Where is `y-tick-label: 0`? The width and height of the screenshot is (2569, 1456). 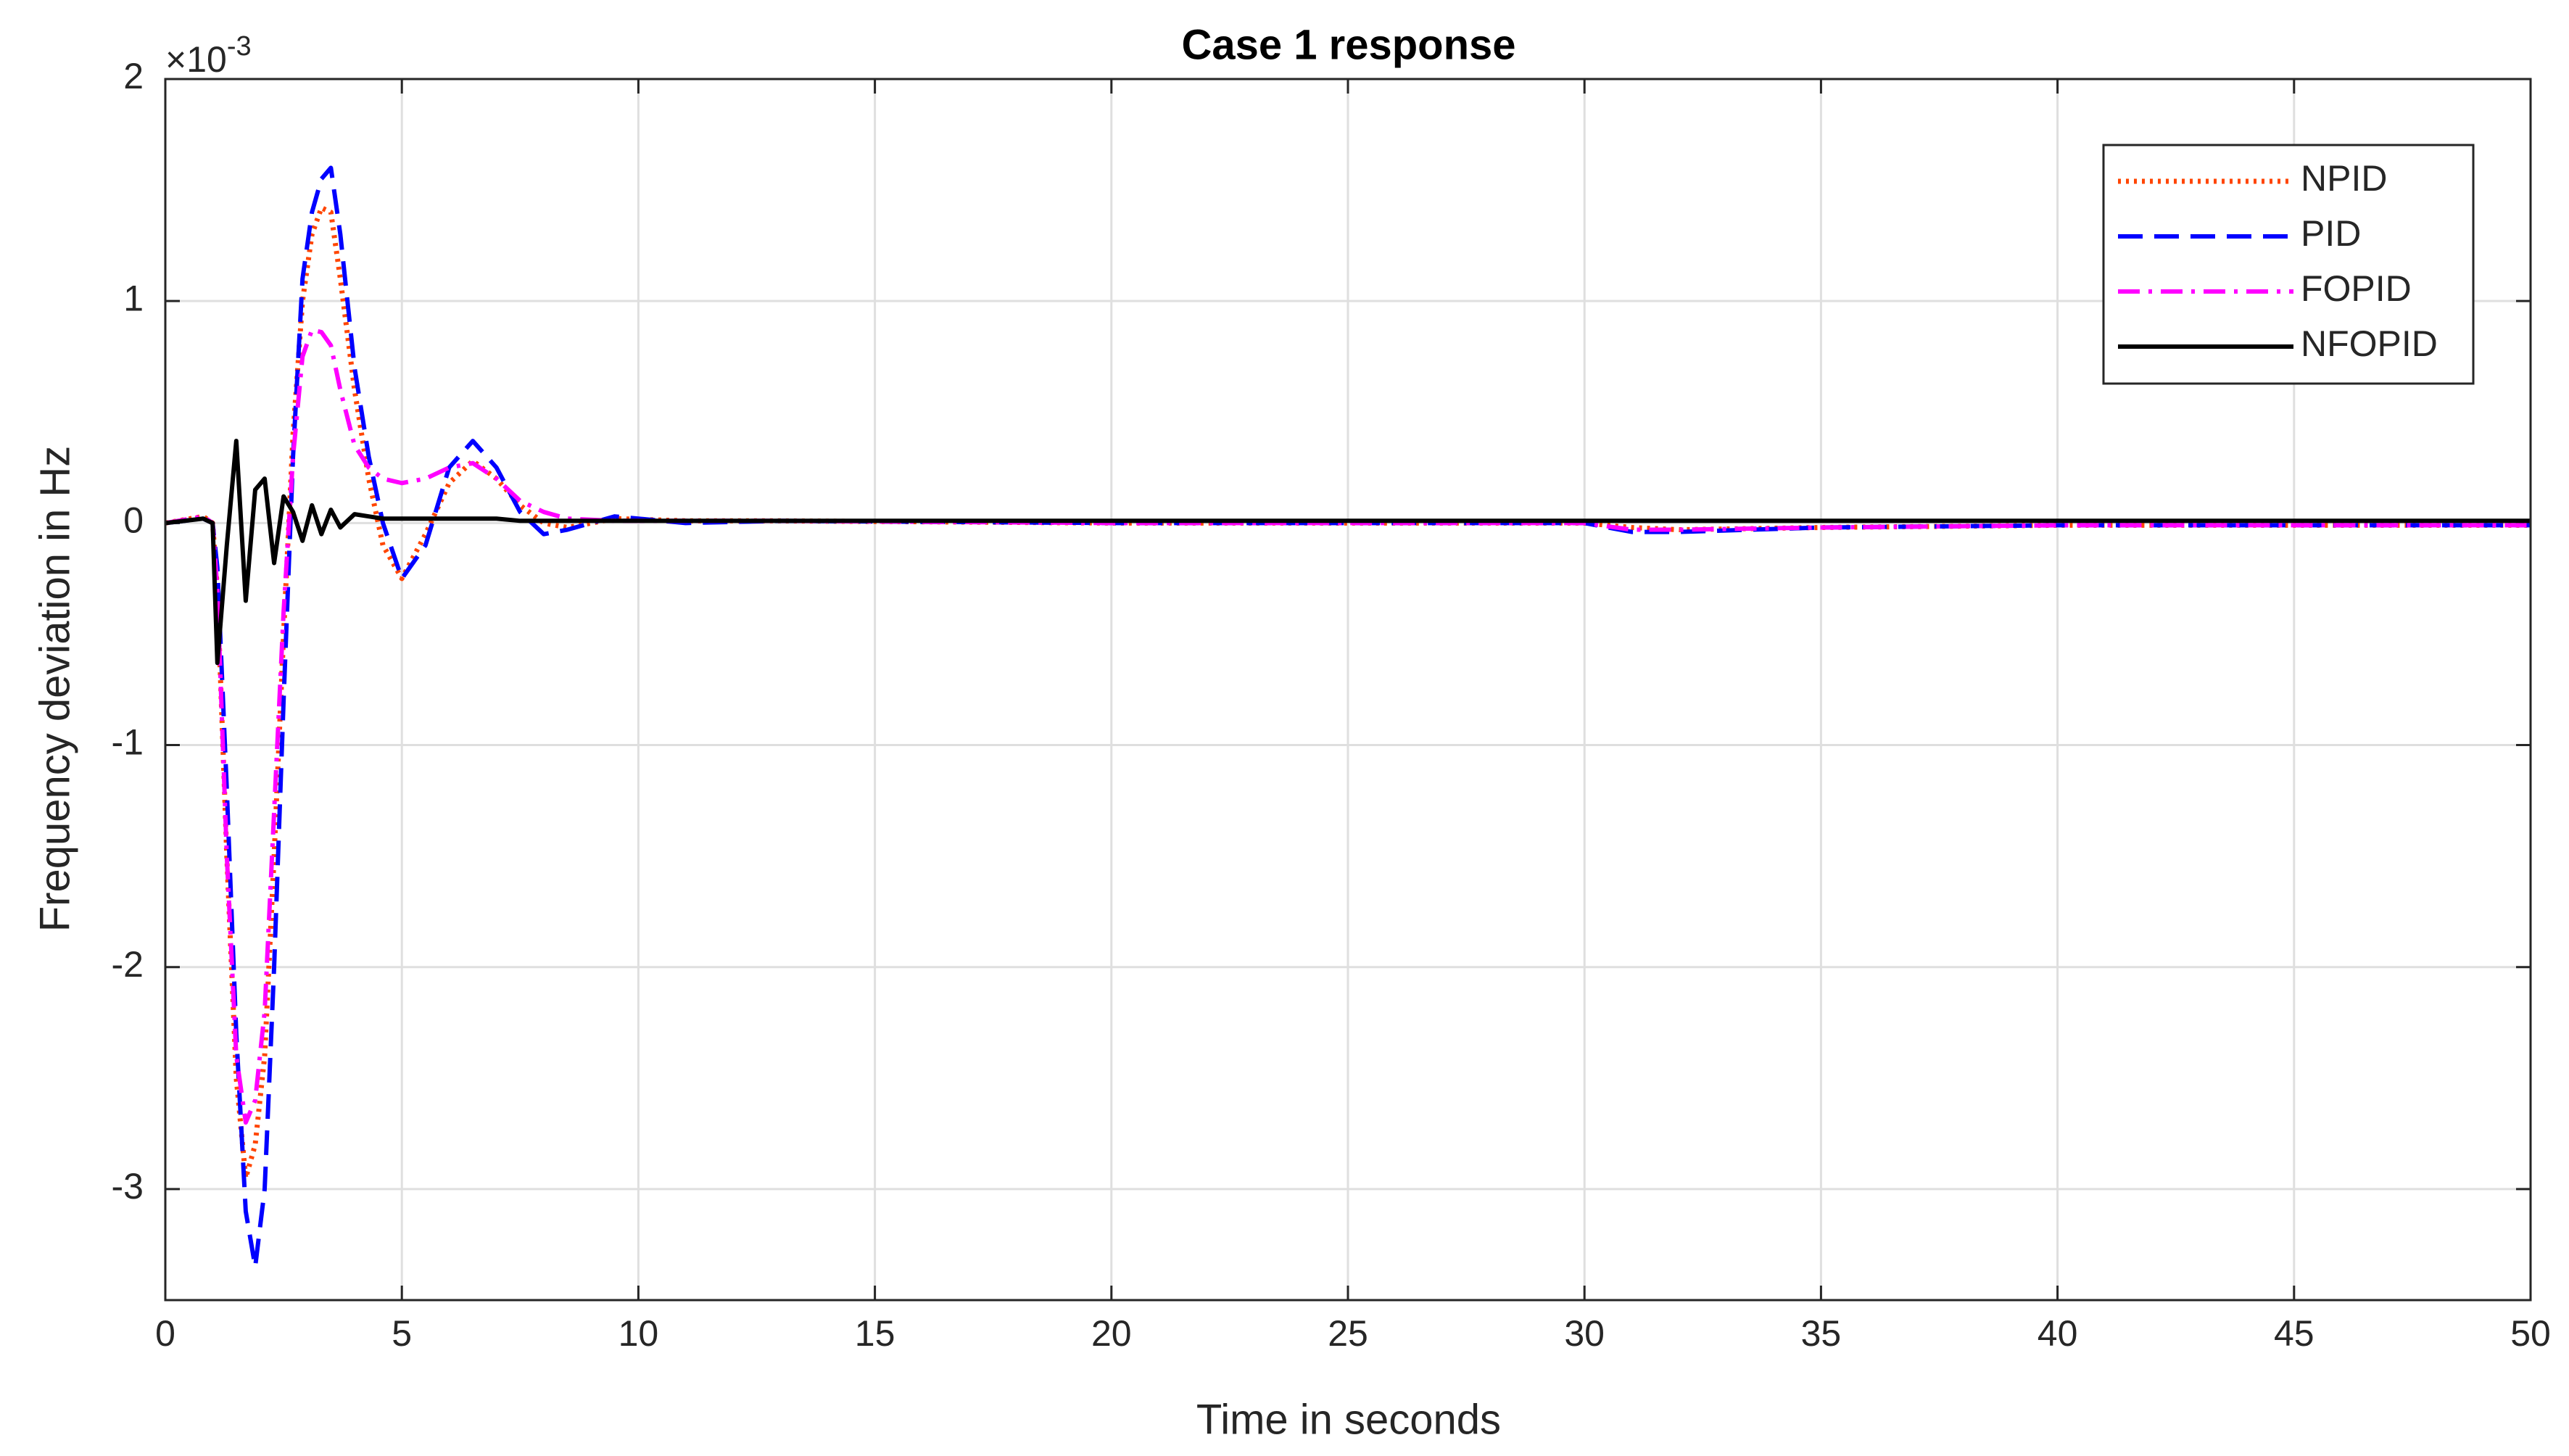 y-tick-label: 0 is located at coordinates (133, 520).